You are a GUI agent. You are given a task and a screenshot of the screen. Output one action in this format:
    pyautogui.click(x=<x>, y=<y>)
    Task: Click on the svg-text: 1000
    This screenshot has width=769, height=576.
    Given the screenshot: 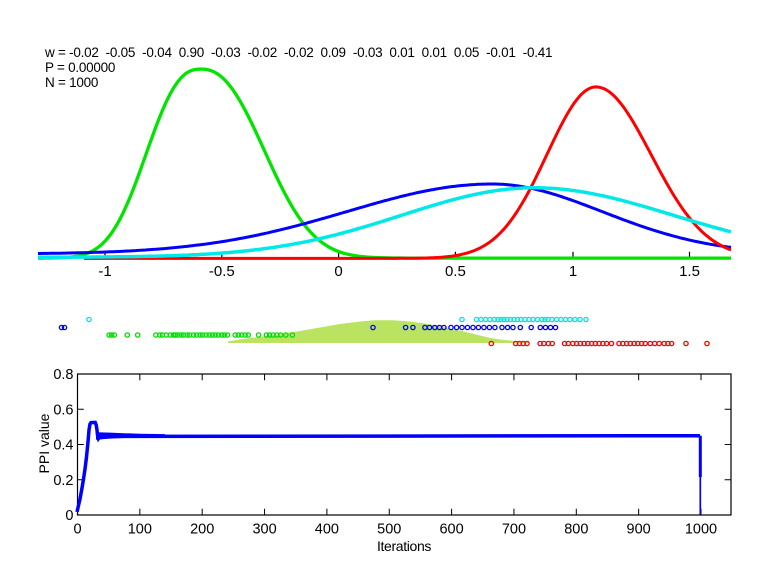 What is the action you would take?
    pyautogui.click(x=701, y=530)
    